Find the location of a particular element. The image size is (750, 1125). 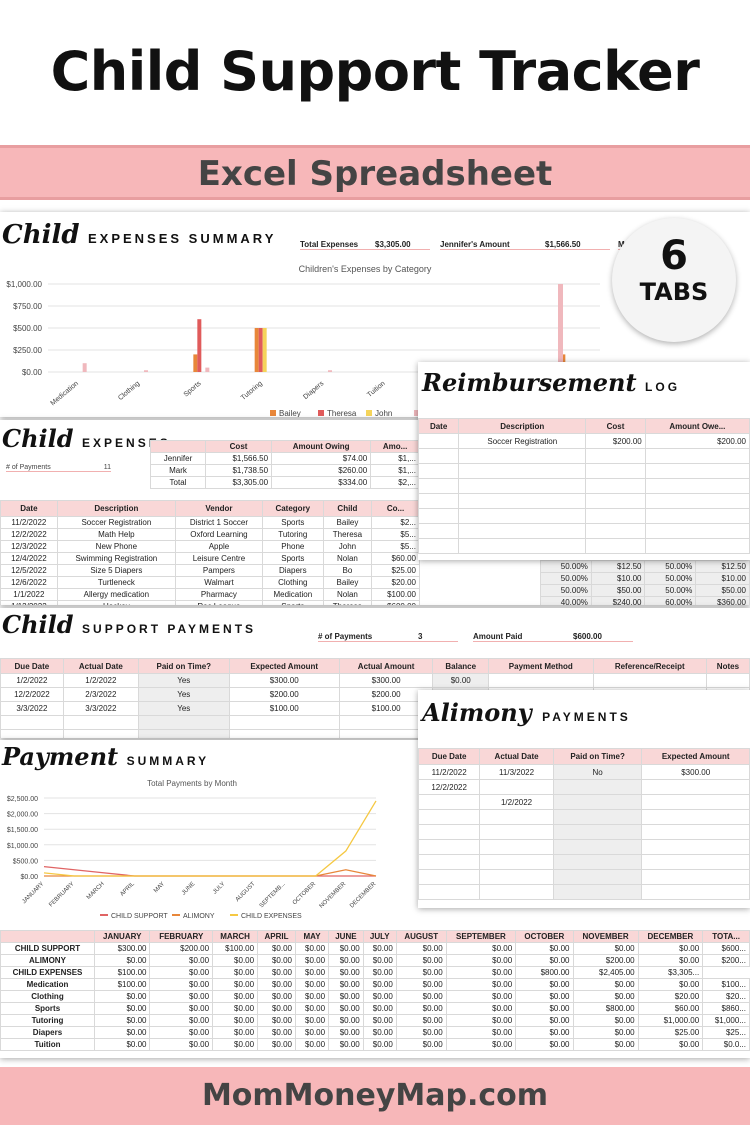

table-cell: $20.00 is located at coordinates (395, 582).